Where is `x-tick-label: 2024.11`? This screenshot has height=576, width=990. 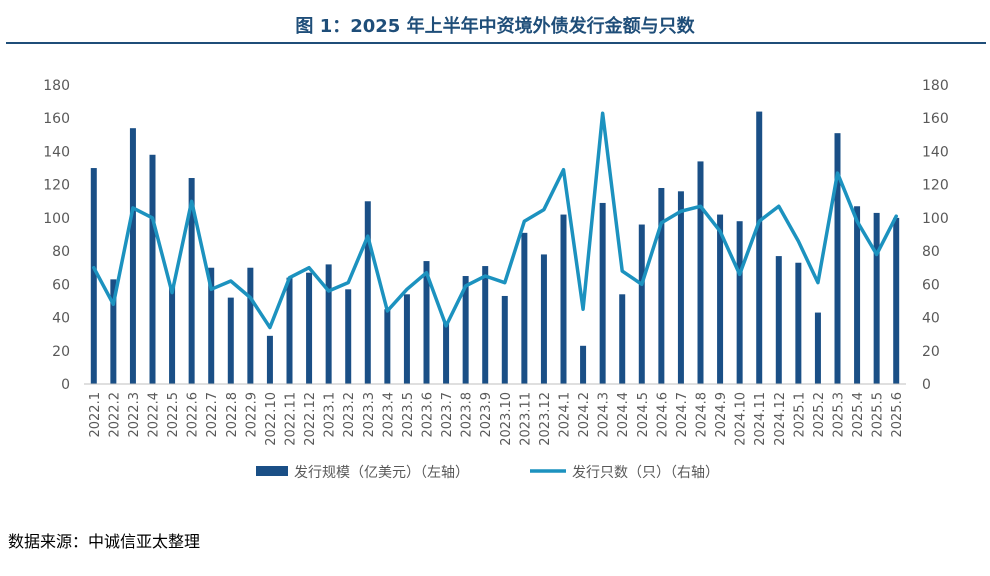
x-tick-label: 2024.11 is located at coordinates (760, 419).